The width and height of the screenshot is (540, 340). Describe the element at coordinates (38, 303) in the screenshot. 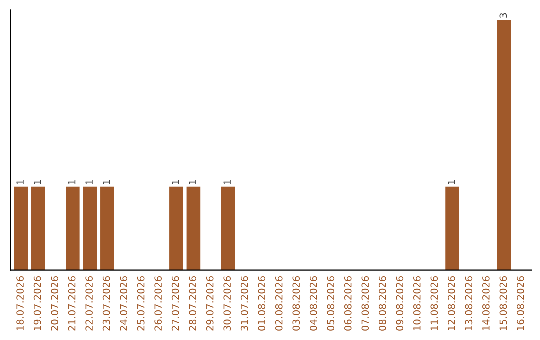

I see `x-tick-label: 19.07.2026` at that location.